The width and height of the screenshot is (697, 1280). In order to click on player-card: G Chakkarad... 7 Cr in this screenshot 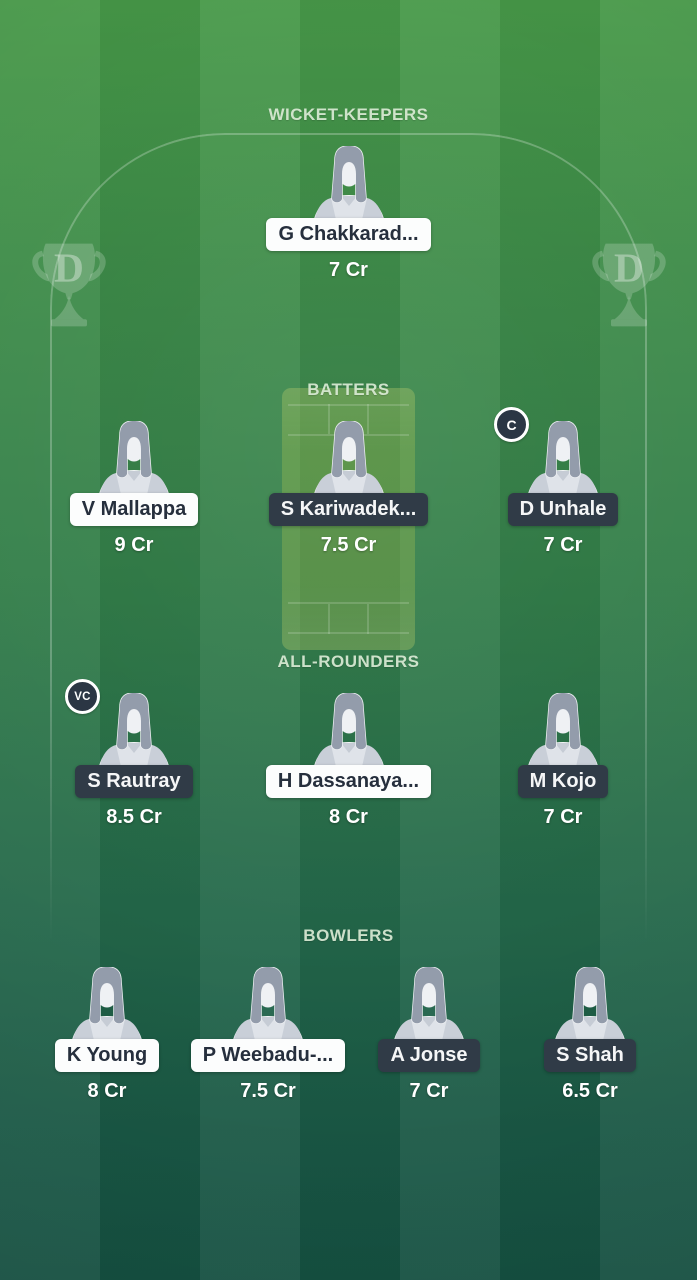, I will do `click(349, 214)`.